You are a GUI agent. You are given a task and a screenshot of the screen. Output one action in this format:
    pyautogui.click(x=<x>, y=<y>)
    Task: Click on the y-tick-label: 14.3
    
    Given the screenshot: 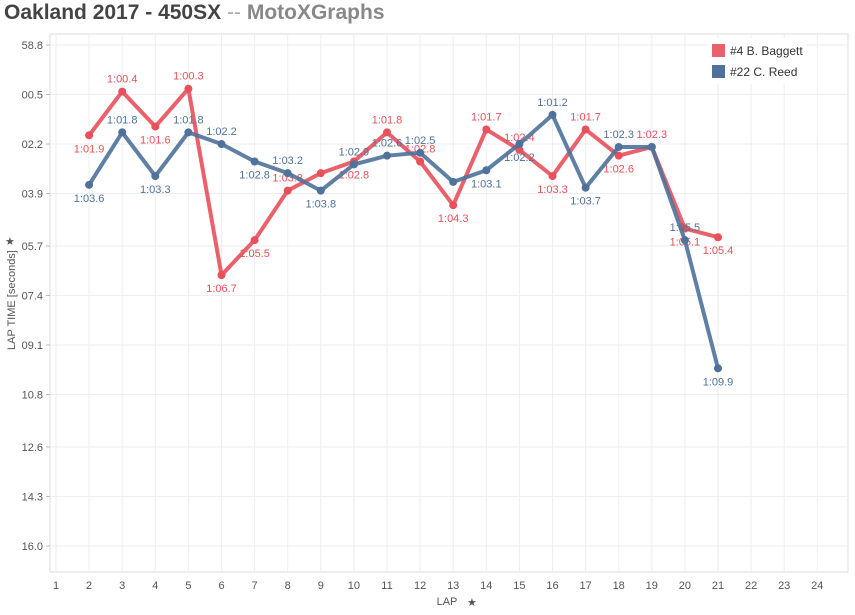 What is the action you would take?
    pyautogui.click(x=32, y=497)
    